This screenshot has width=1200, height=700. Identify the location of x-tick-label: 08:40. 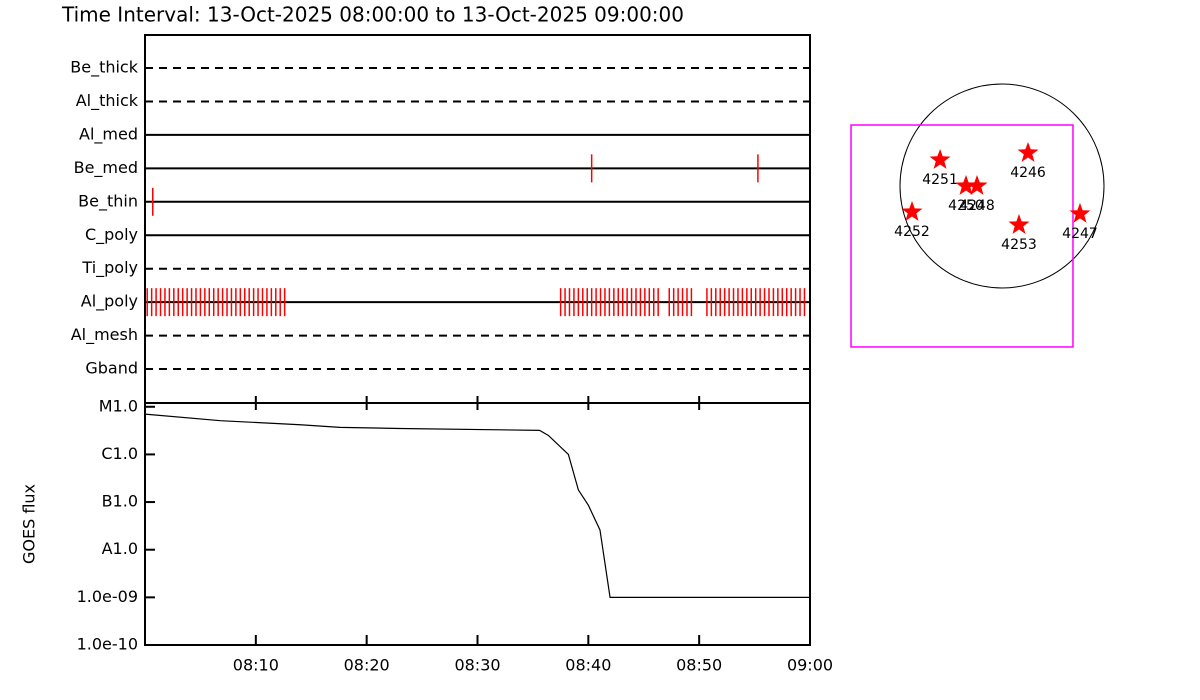
(588, 665).